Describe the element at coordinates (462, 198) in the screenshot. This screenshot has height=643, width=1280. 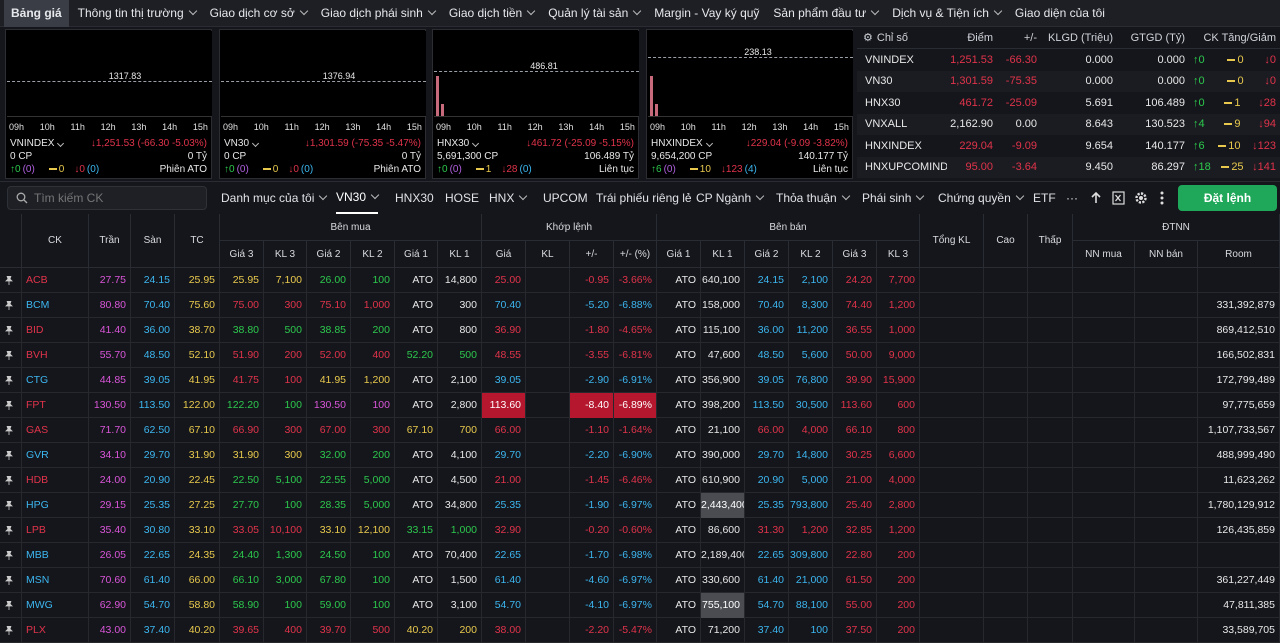
I see `market-tab-3: HOSE` at that location.